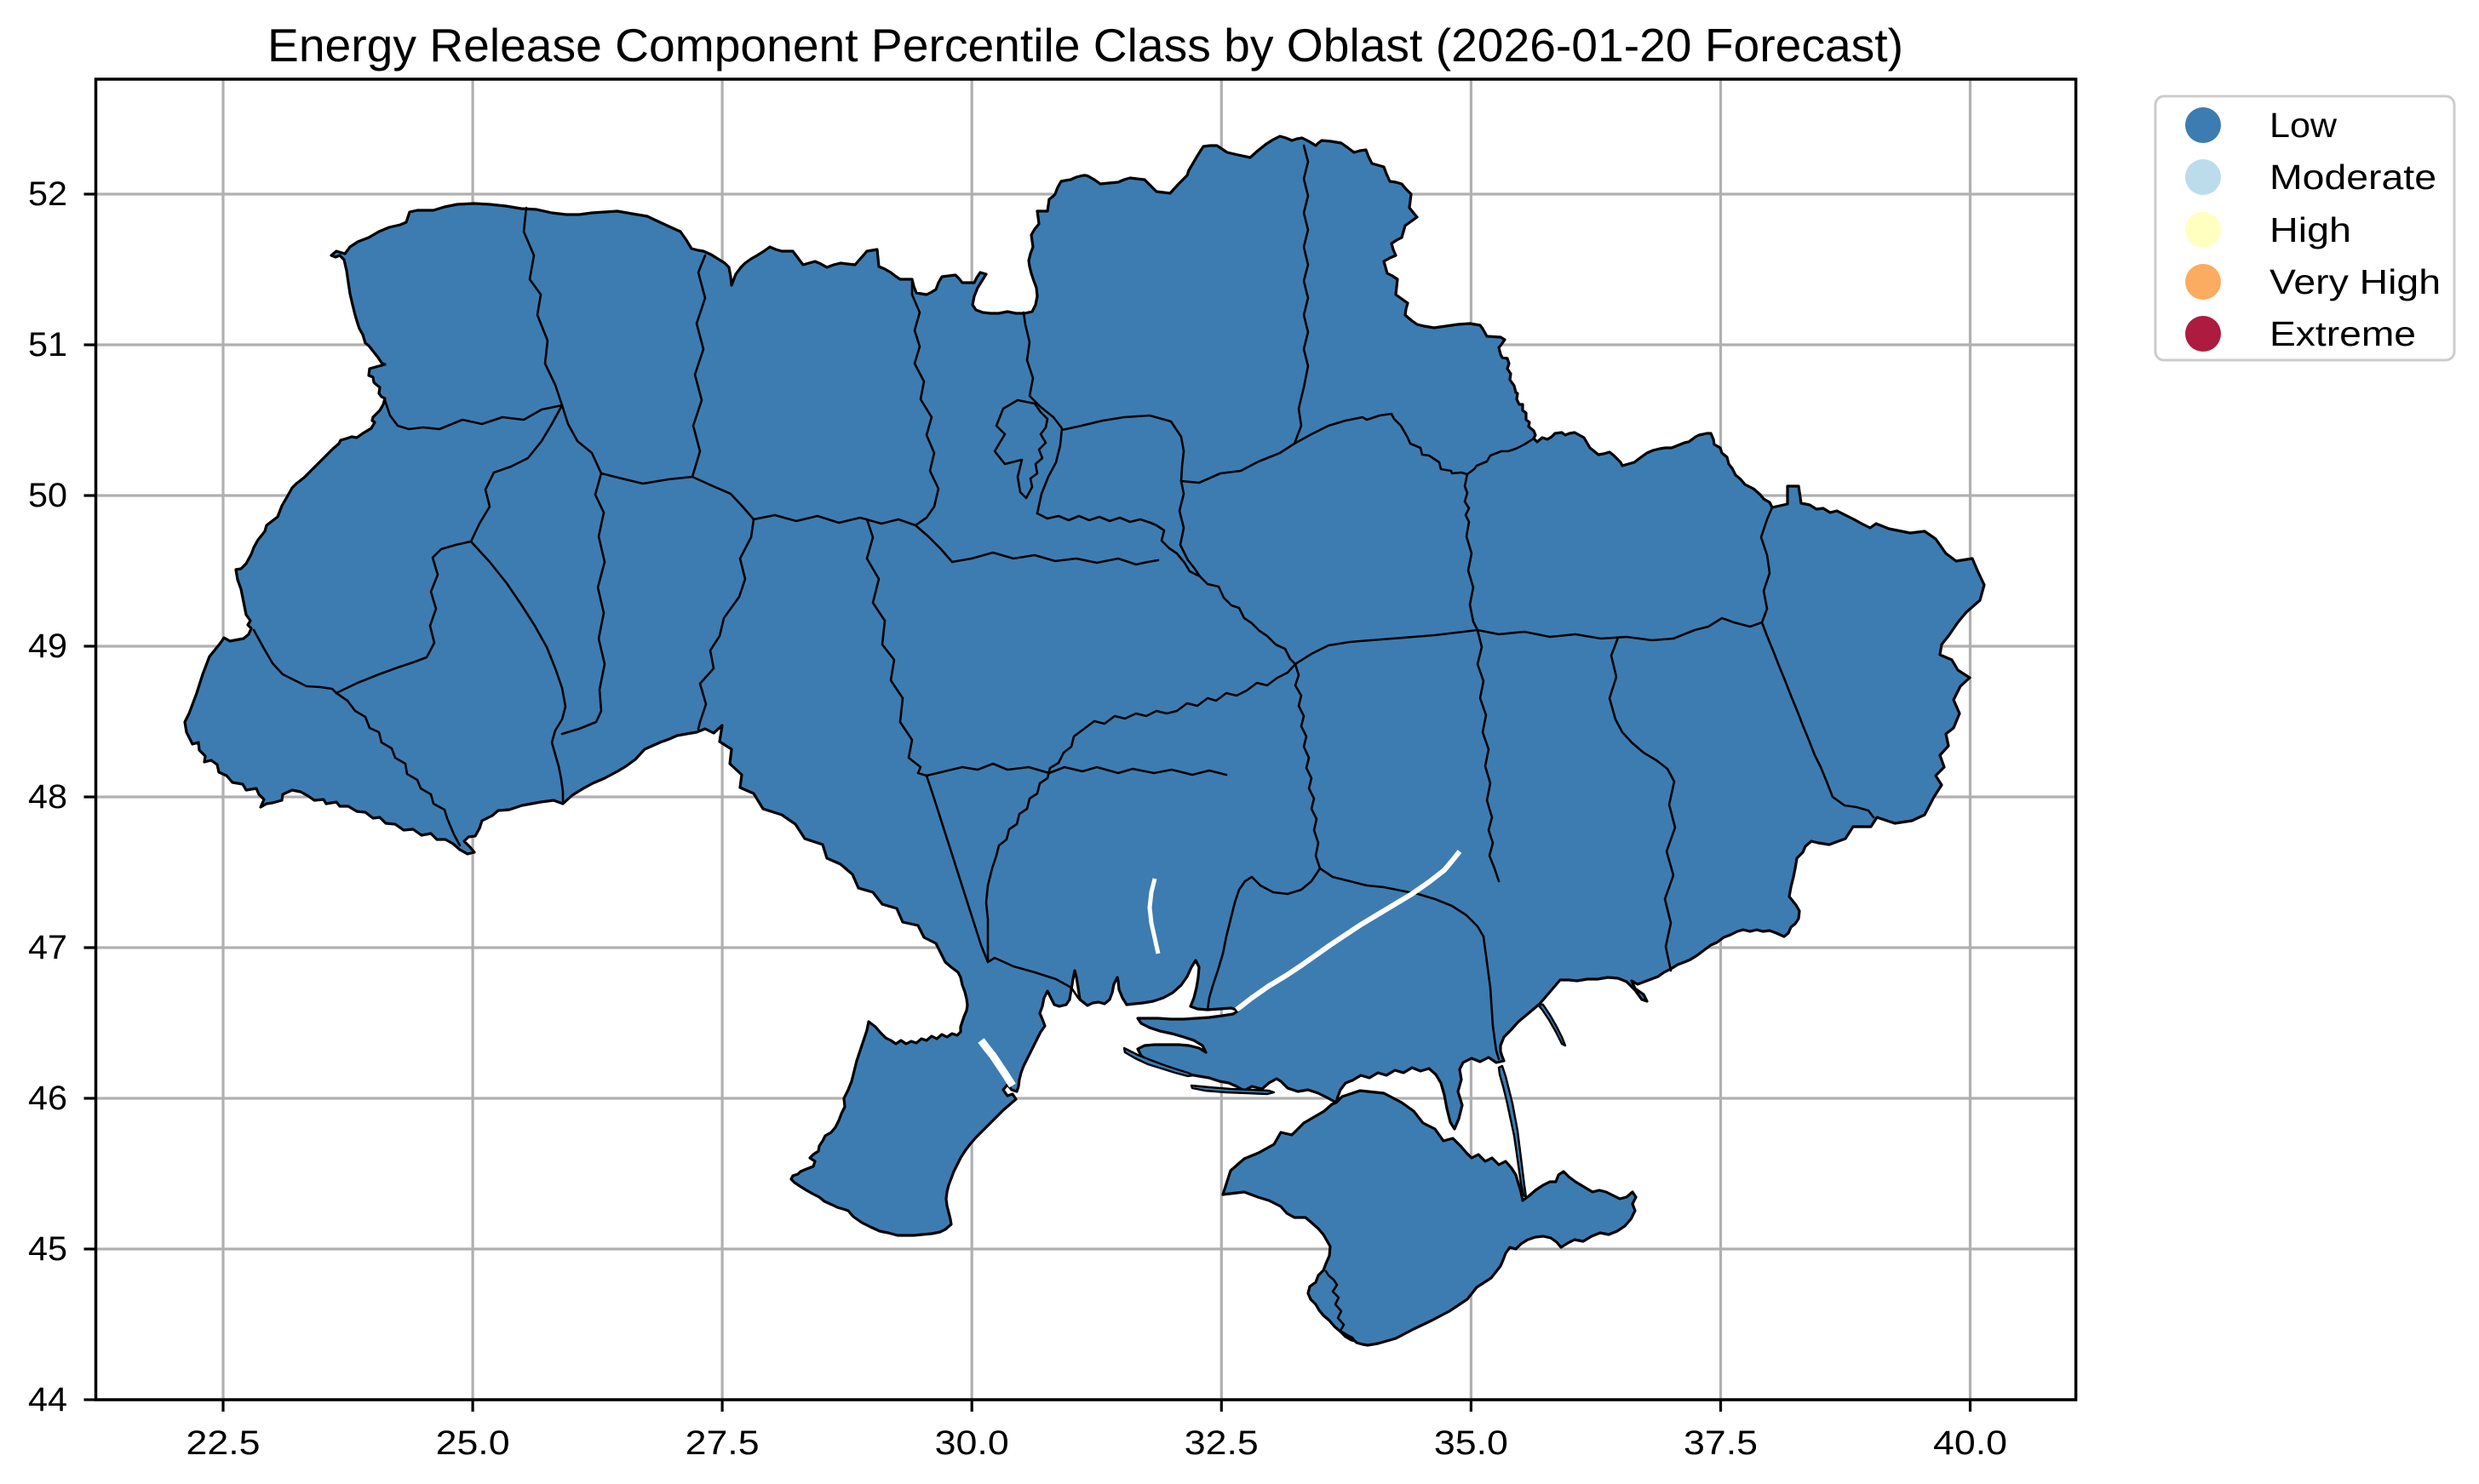  I want to click on svg-text: High, so click(2310, 230).